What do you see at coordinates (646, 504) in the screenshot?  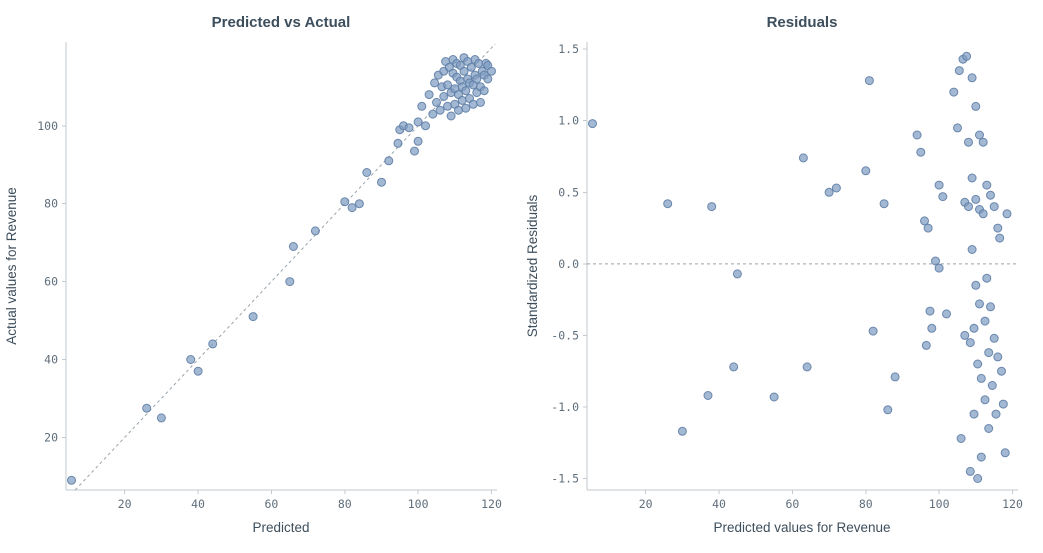 I see `x-tick-label: 20` at bounding box center [646, 504].